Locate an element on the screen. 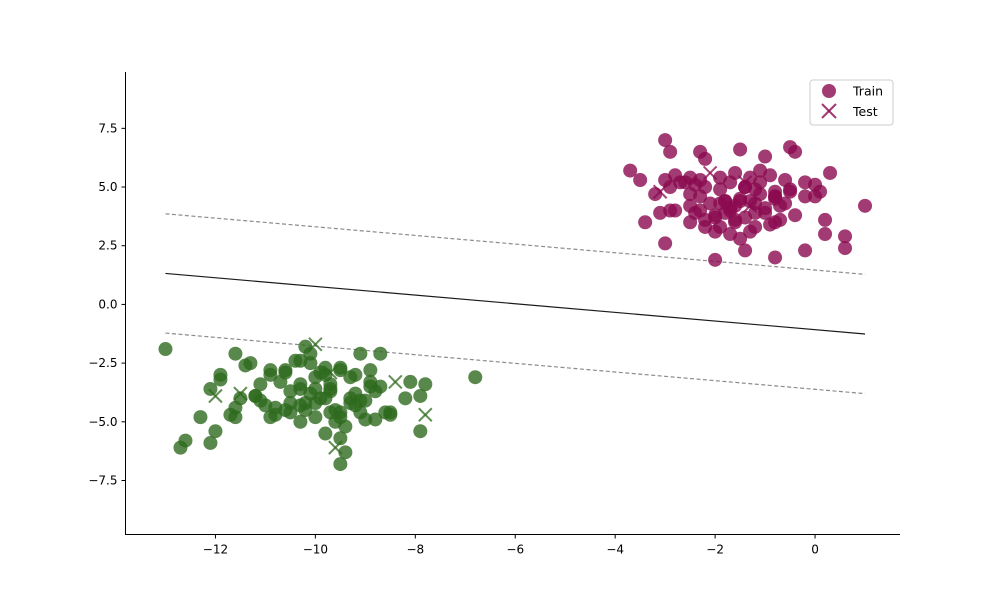  x-tick-label: −10 is located at coordinates (315, 550).